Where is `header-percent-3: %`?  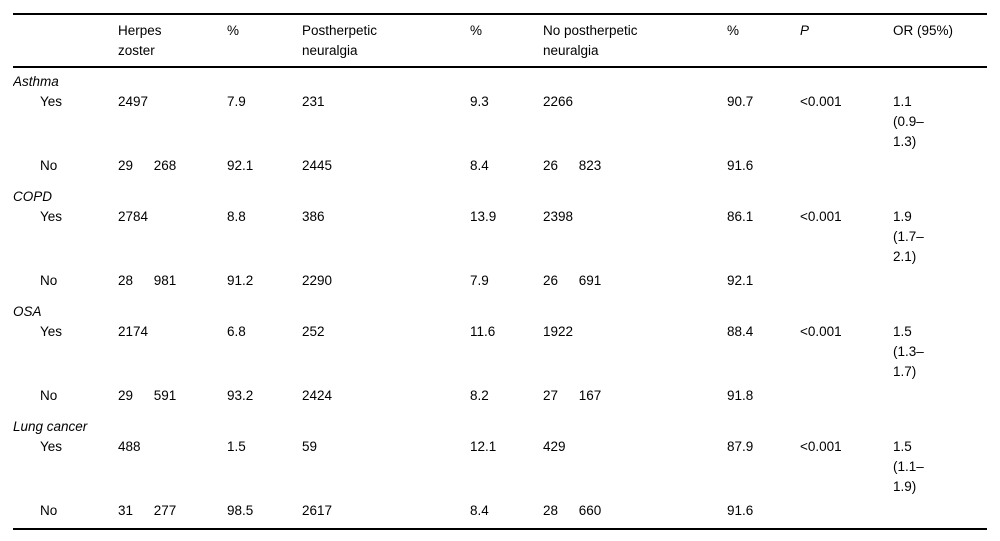
header-percent-3: % is located at coordinates (733, 30).